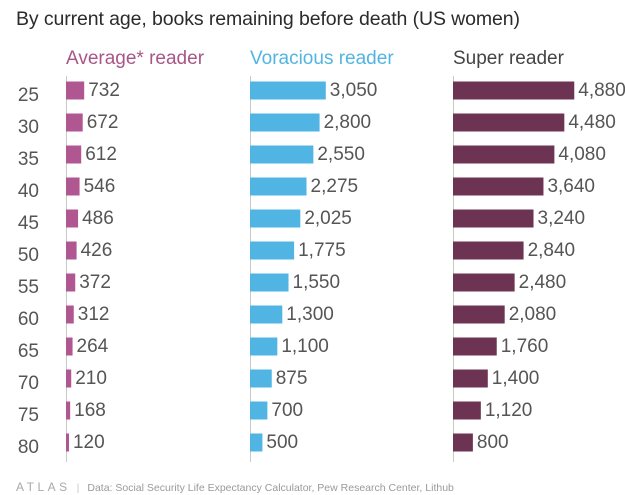 This screenshot has width=625, height=495. I want to click on category-label-40: 40, so click(28, 191).